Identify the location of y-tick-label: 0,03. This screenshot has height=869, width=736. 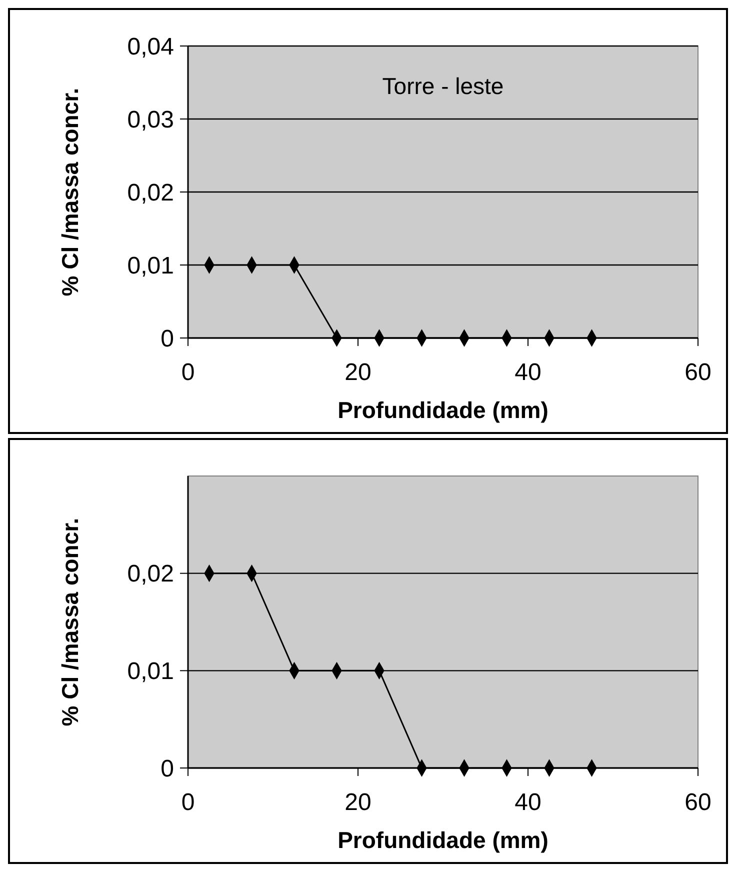
(150, 120).